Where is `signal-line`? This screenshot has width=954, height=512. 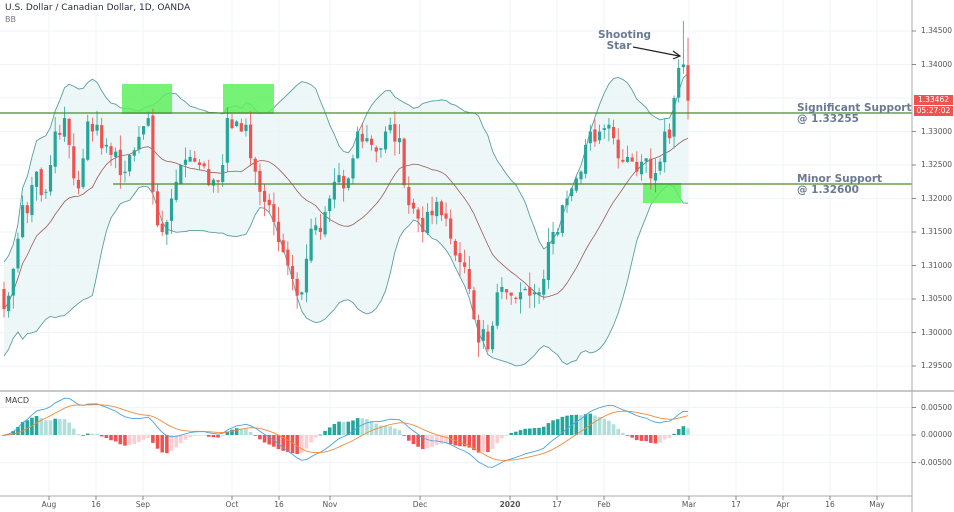 signal-line is located at coordinates (346, 432).